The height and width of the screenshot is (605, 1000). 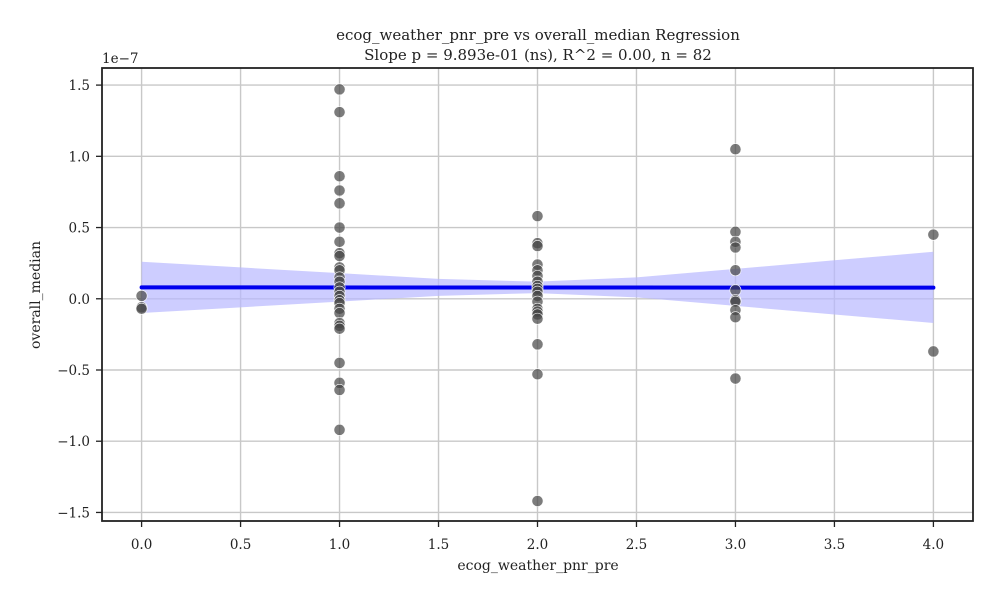 I want to click on y-tick-label: 0.5, so click(x=79, y=229).